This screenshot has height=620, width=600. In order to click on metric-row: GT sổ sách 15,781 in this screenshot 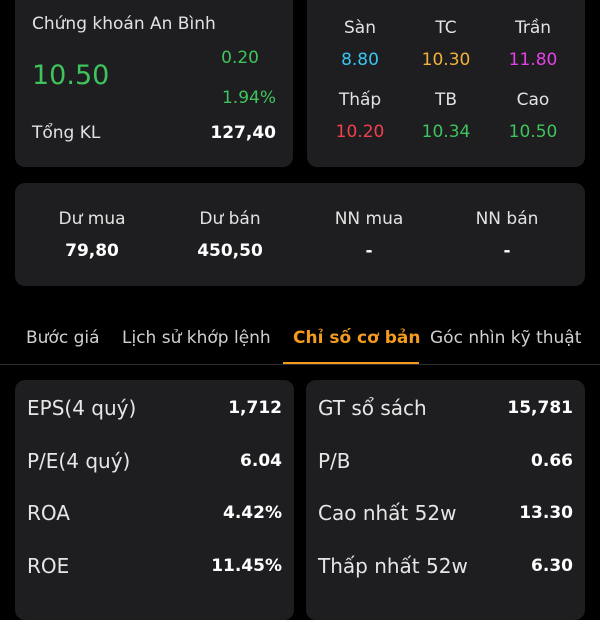, I will do `click(445, 411)`.